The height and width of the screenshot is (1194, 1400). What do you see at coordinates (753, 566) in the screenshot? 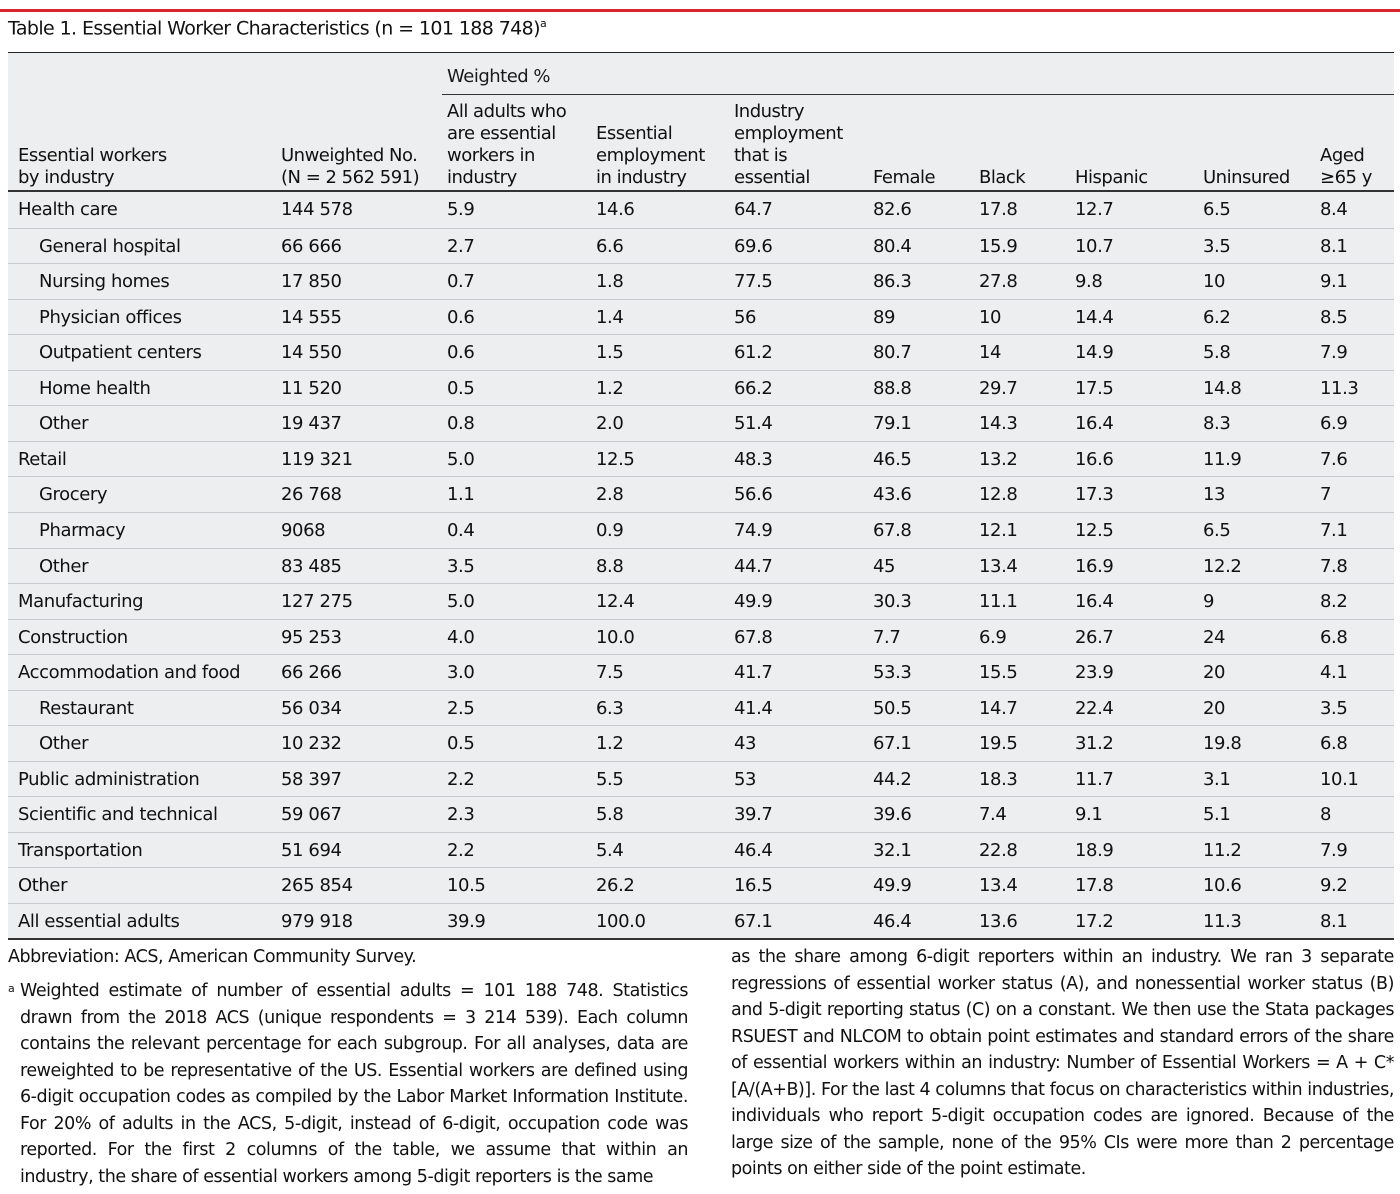
I see `table-cell: 44.7` at bounding box center [753, 566].